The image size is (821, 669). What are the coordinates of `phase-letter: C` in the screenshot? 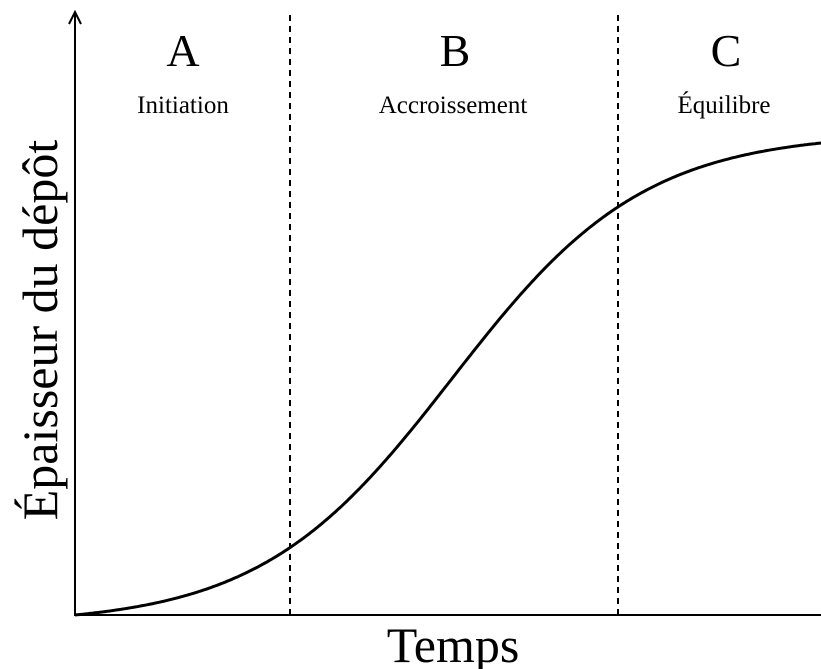 It's located at (726, 50).